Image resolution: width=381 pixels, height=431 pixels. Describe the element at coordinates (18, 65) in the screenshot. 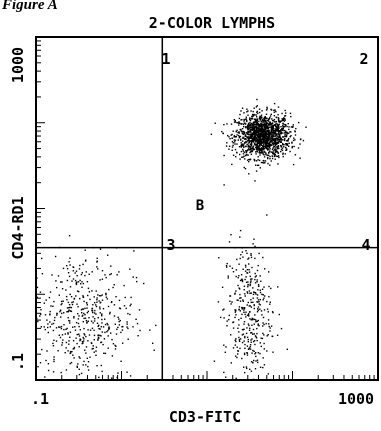

I see `y-tick-label-max: 1000` at that location.